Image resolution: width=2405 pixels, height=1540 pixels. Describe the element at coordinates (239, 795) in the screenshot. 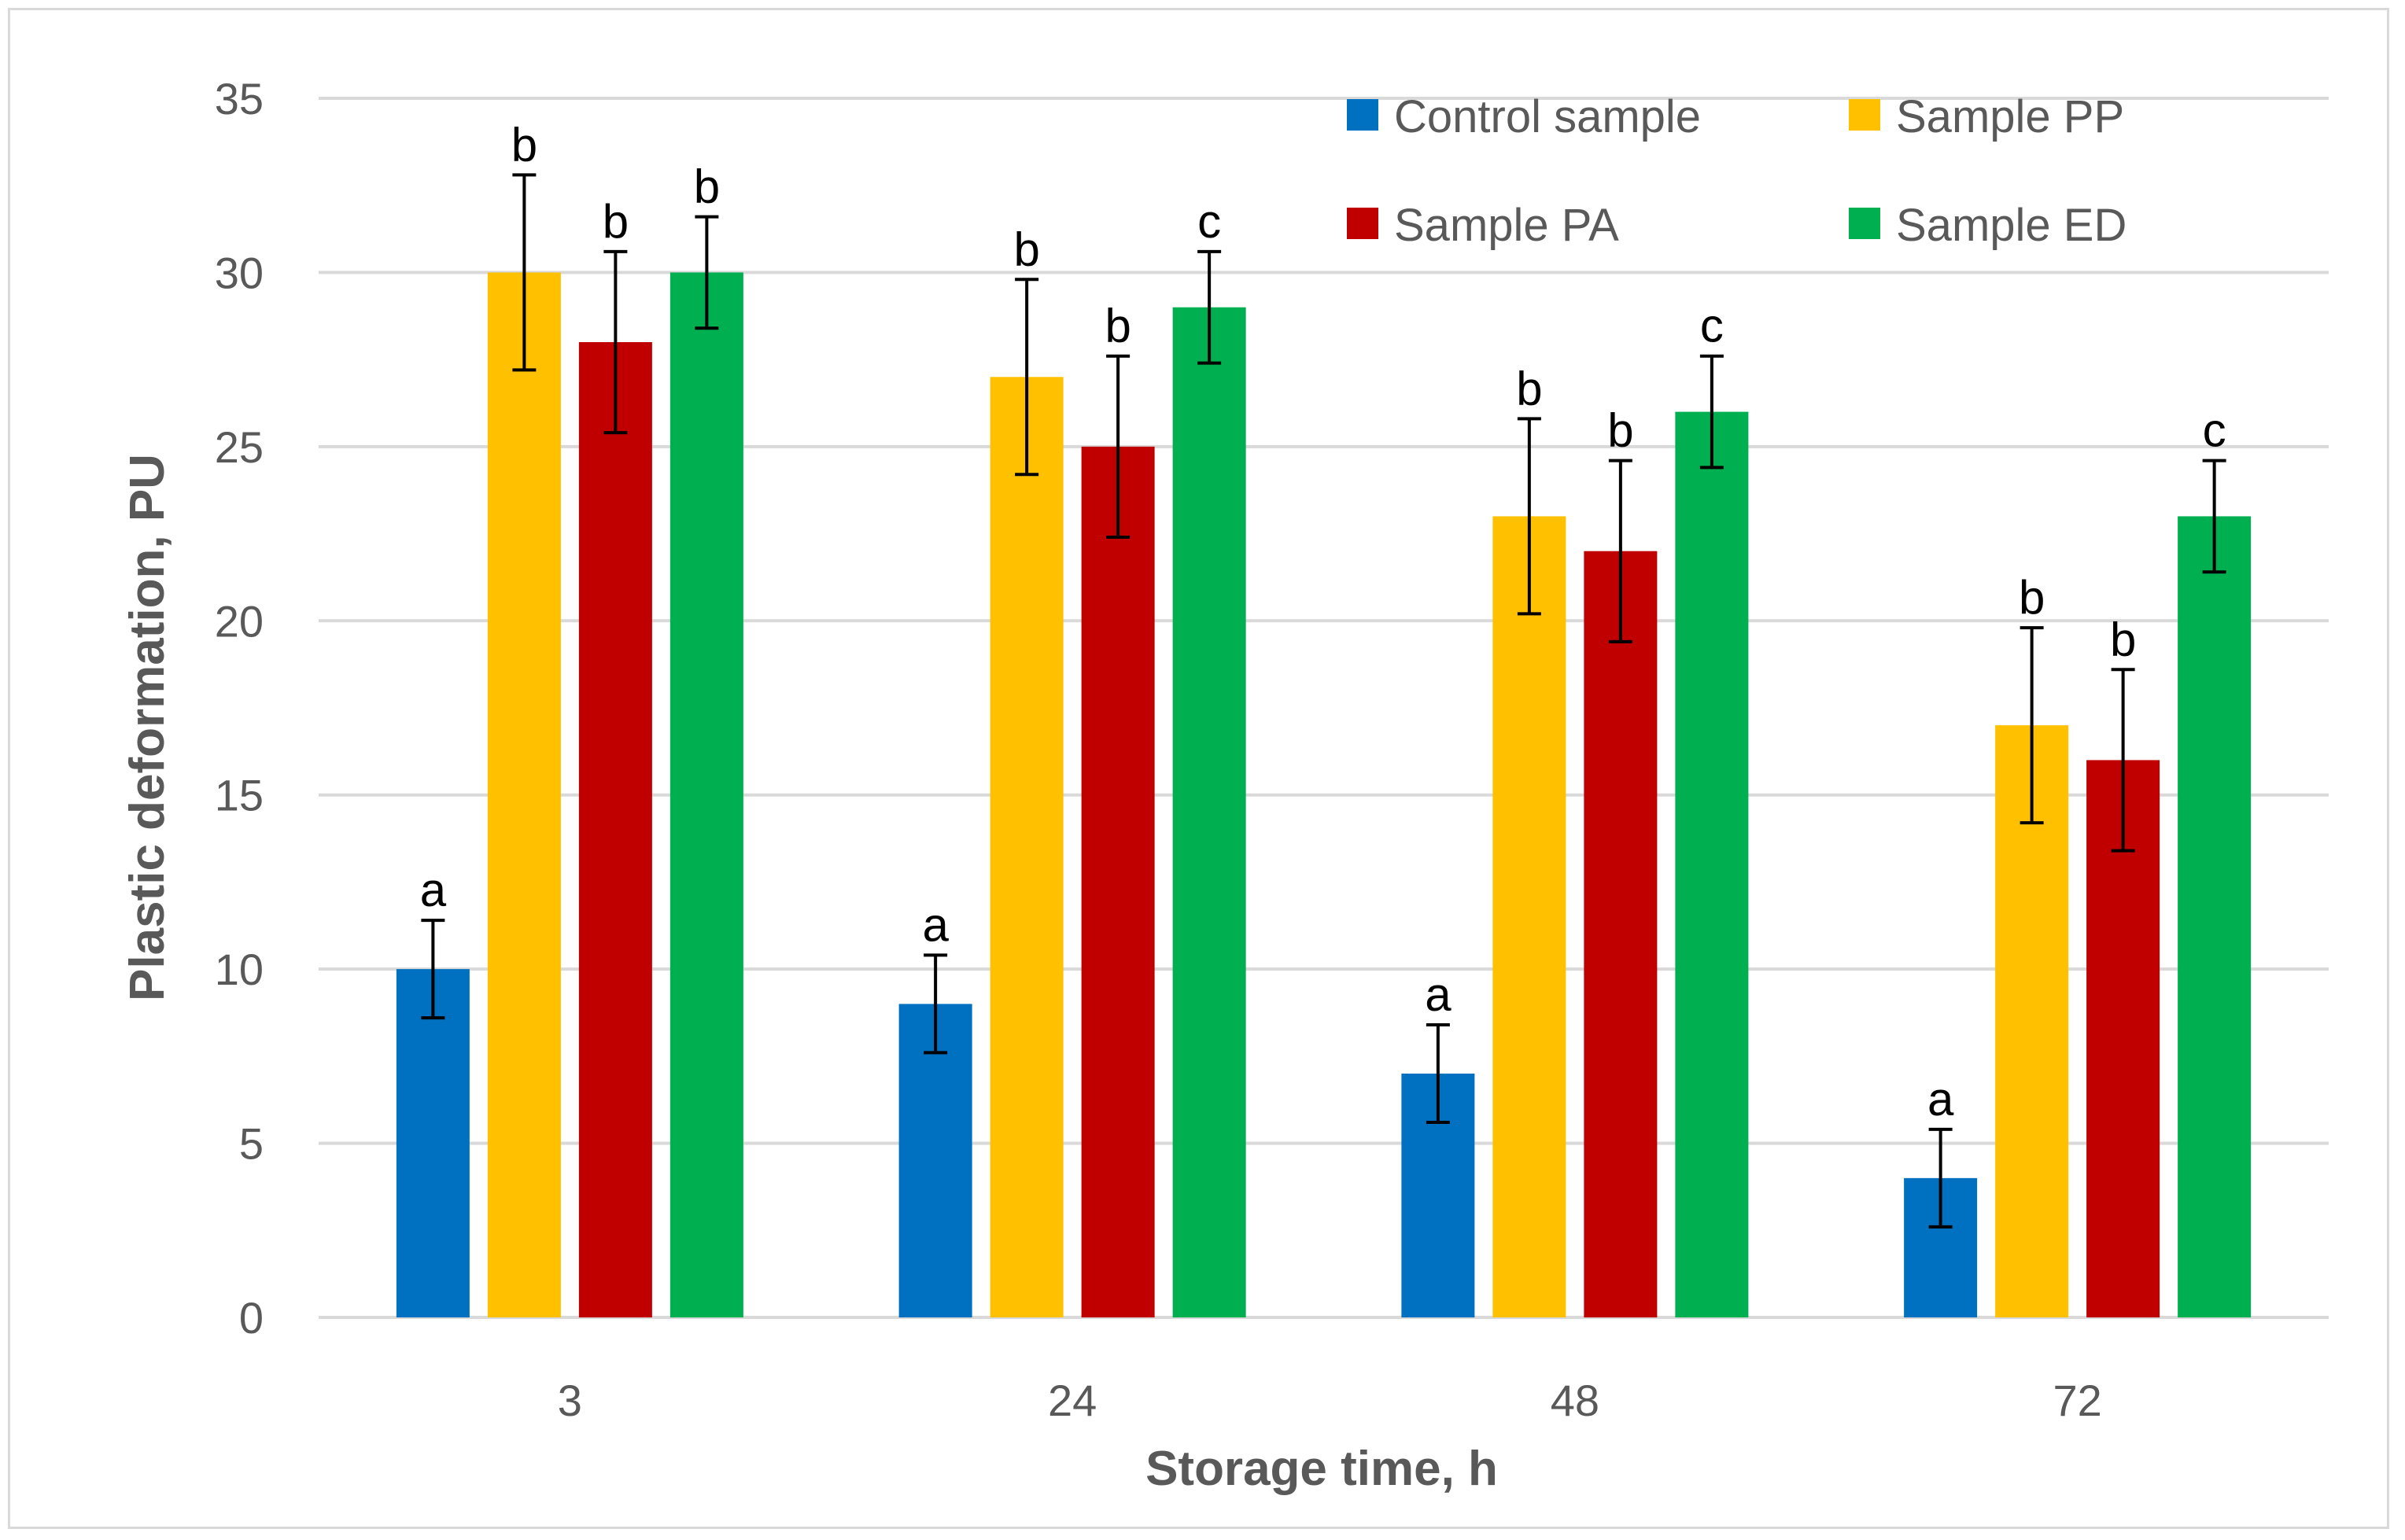

I see `y-tick-label: 15` at that location.